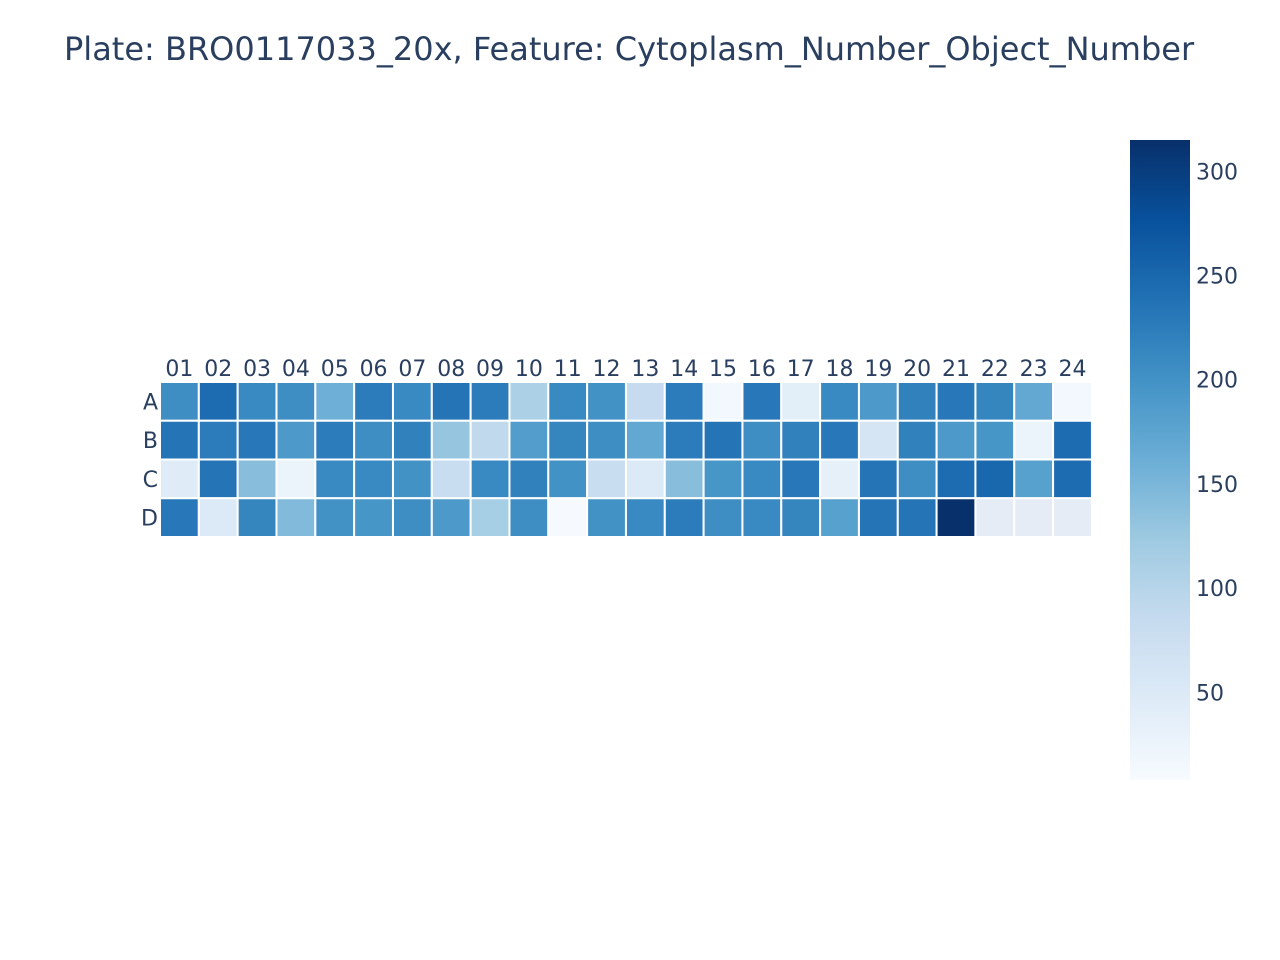  Describe the element at coordinates (296, 369) in the screenshot. I see `column-tick-label: 04` at that location.